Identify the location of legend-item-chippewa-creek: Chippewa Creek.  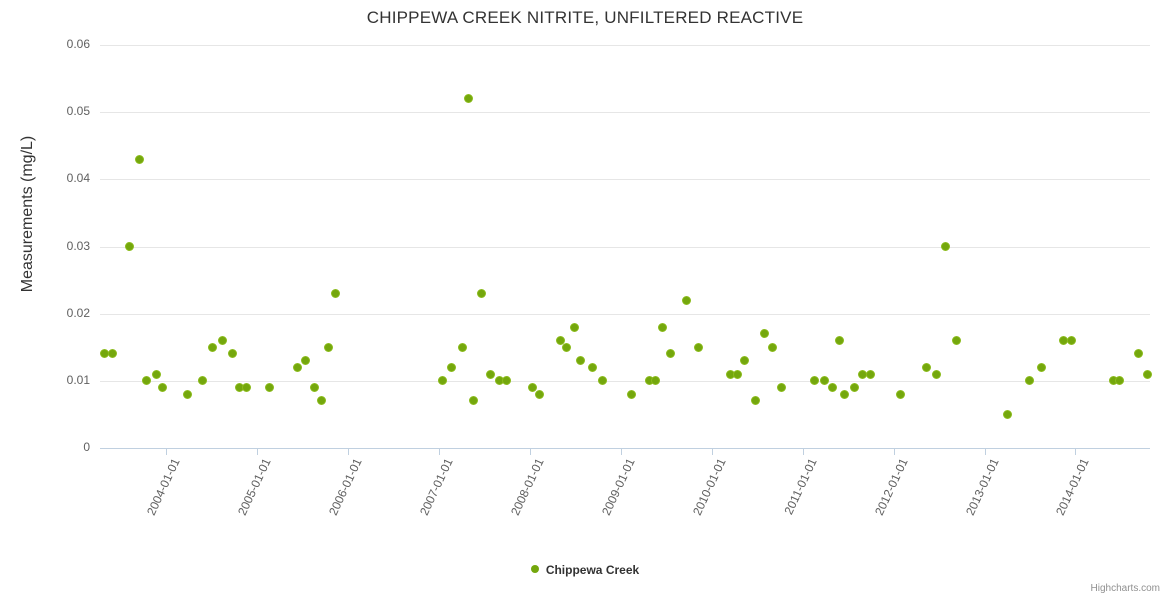
(585, 569).